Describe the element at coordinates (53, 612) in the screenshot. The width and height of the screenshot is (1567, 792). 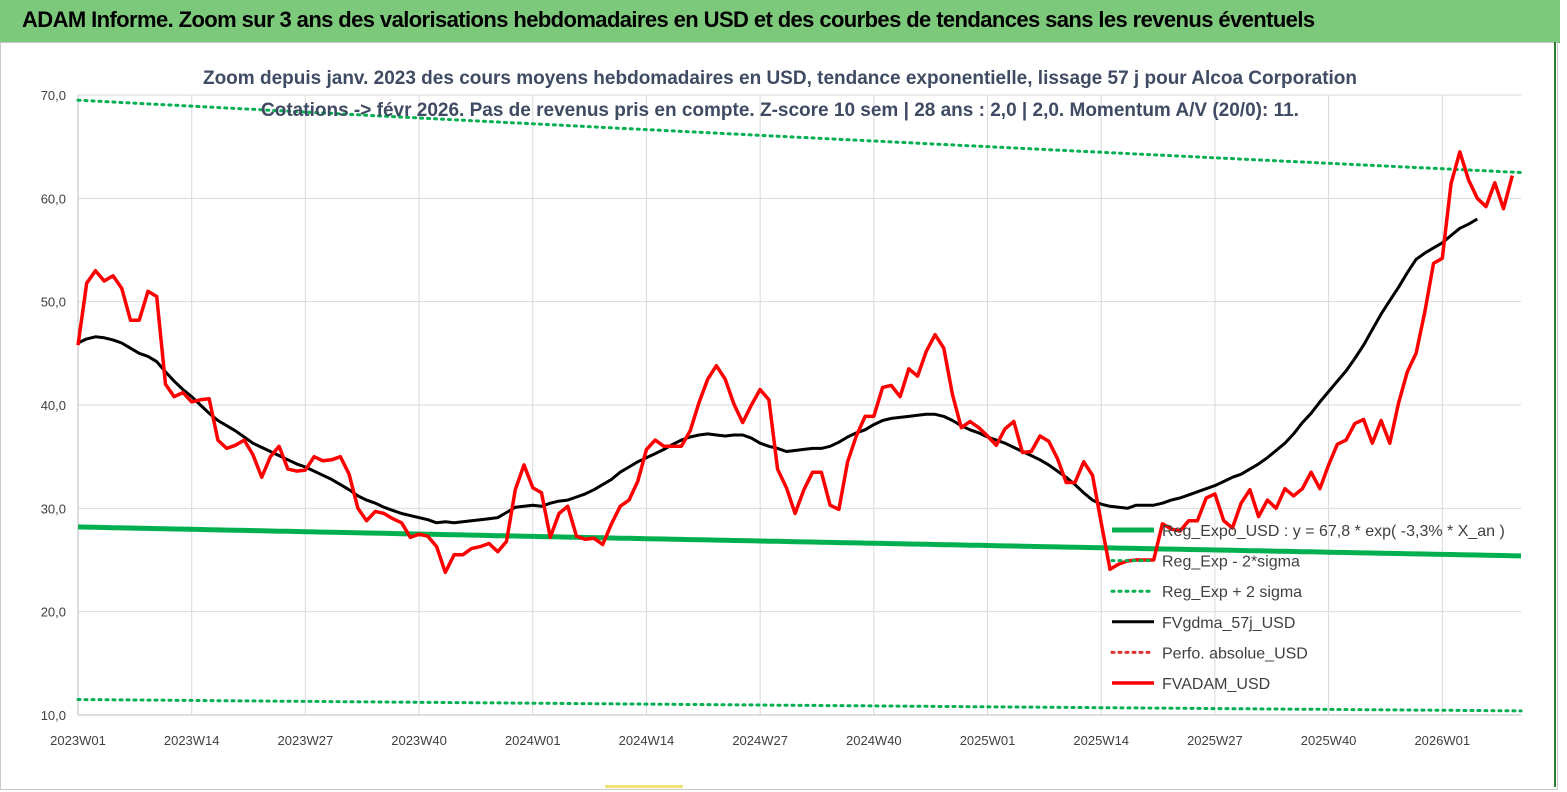
I see `y-tick-label: 20,0` at that location.